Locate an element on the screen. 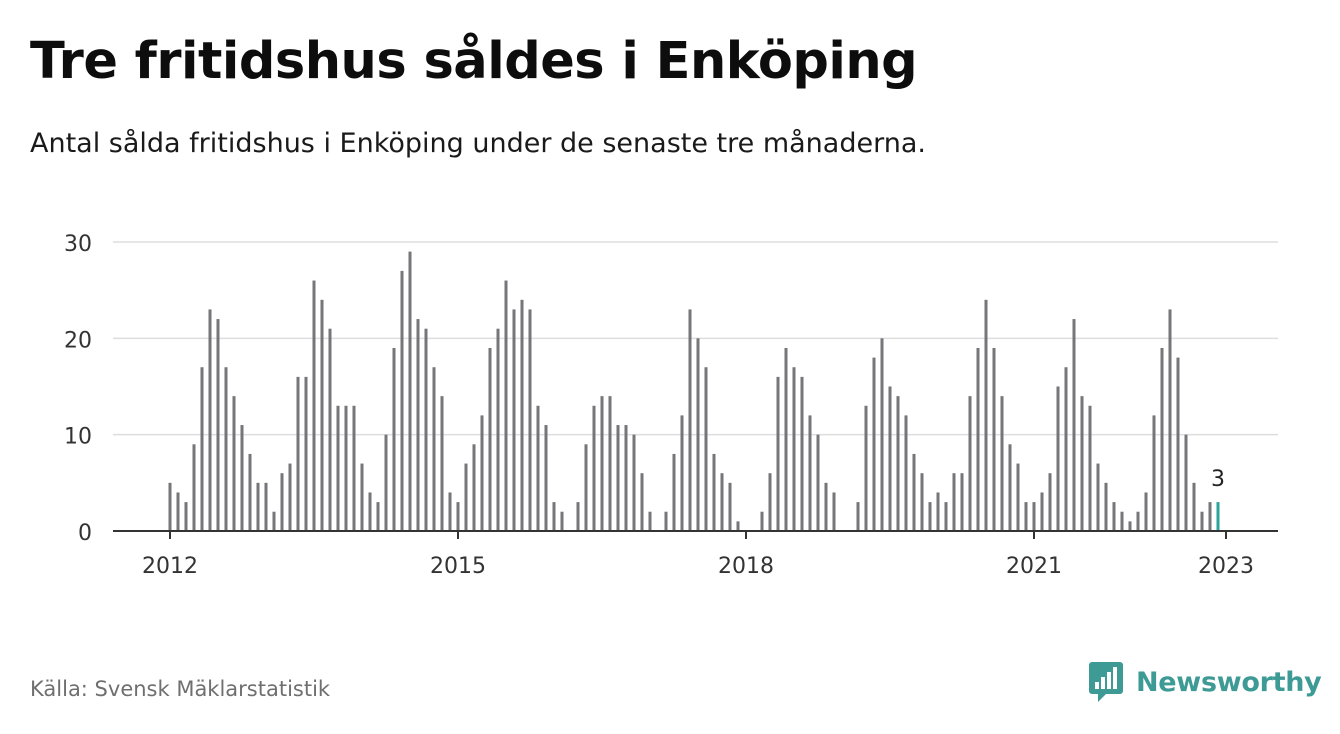 Image resolution: width=1340 pixels, height=734 pixels. newsworthy-brand: Newsworthy is located at coordinates (1205, 682).